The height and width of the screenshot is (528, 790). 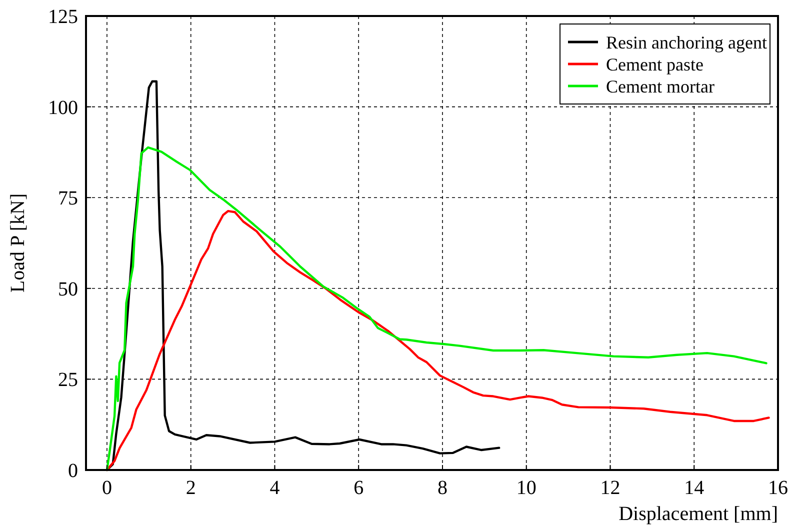 I want to click on legend-label: Resin anchoring agent, so click(x=686, y=42).